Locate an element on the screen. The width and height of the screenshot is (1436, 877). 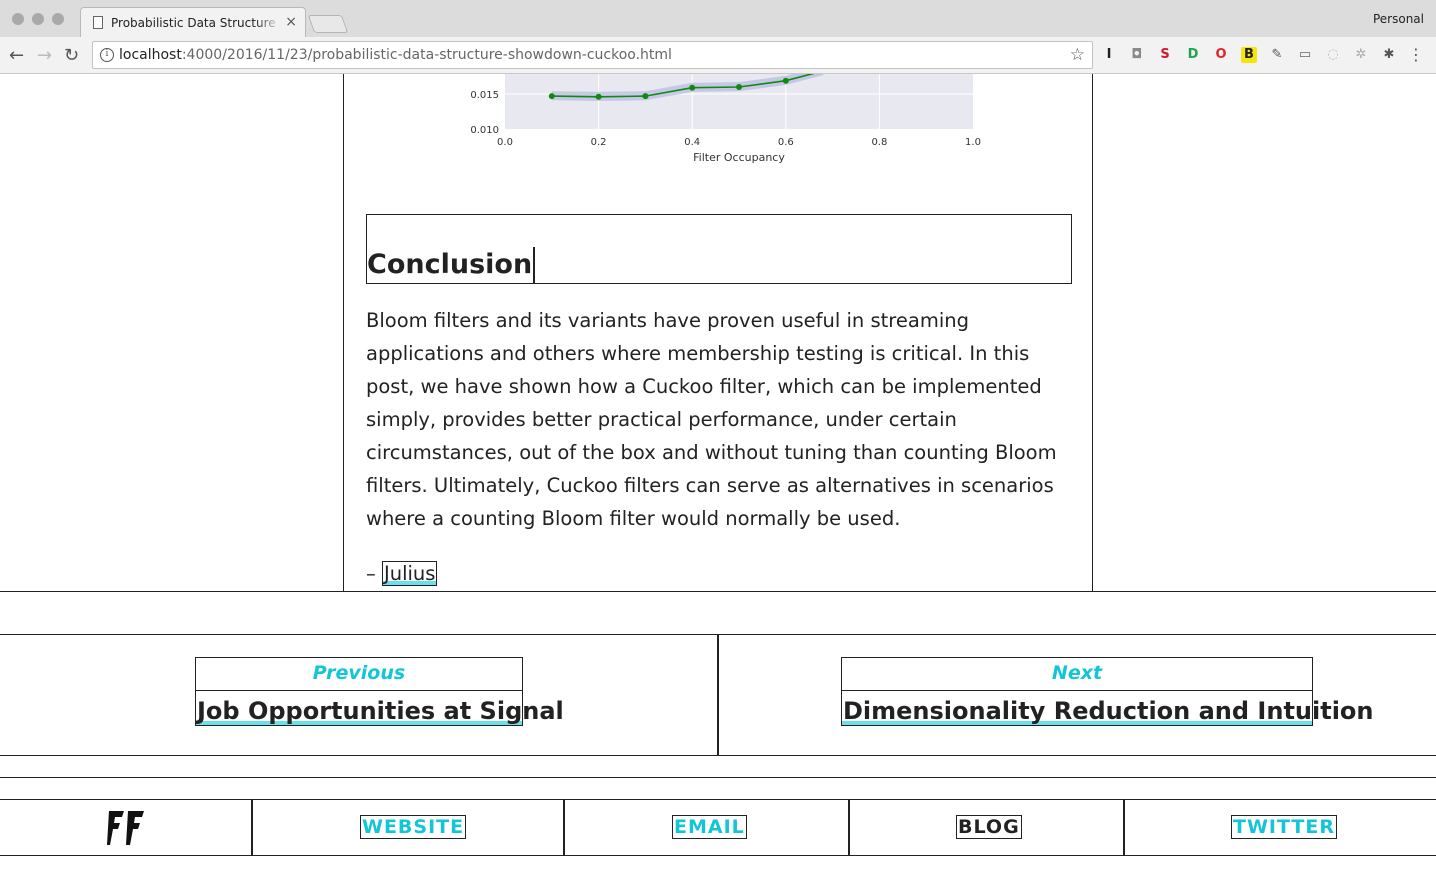
x-tick-label: 0.4 is located at coordinates (692, 142).